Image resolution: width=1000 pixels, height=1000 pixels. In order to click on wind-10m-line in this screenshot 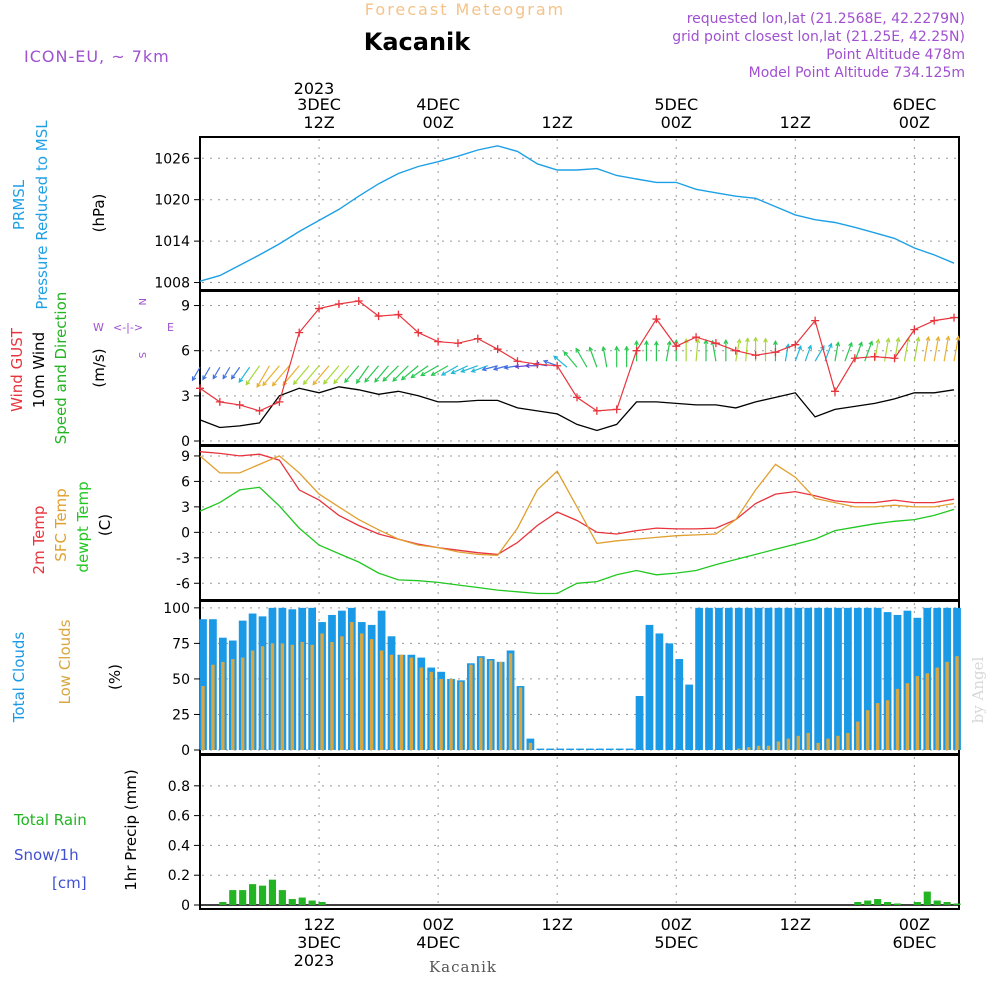, I will do `click(577, 409)`.